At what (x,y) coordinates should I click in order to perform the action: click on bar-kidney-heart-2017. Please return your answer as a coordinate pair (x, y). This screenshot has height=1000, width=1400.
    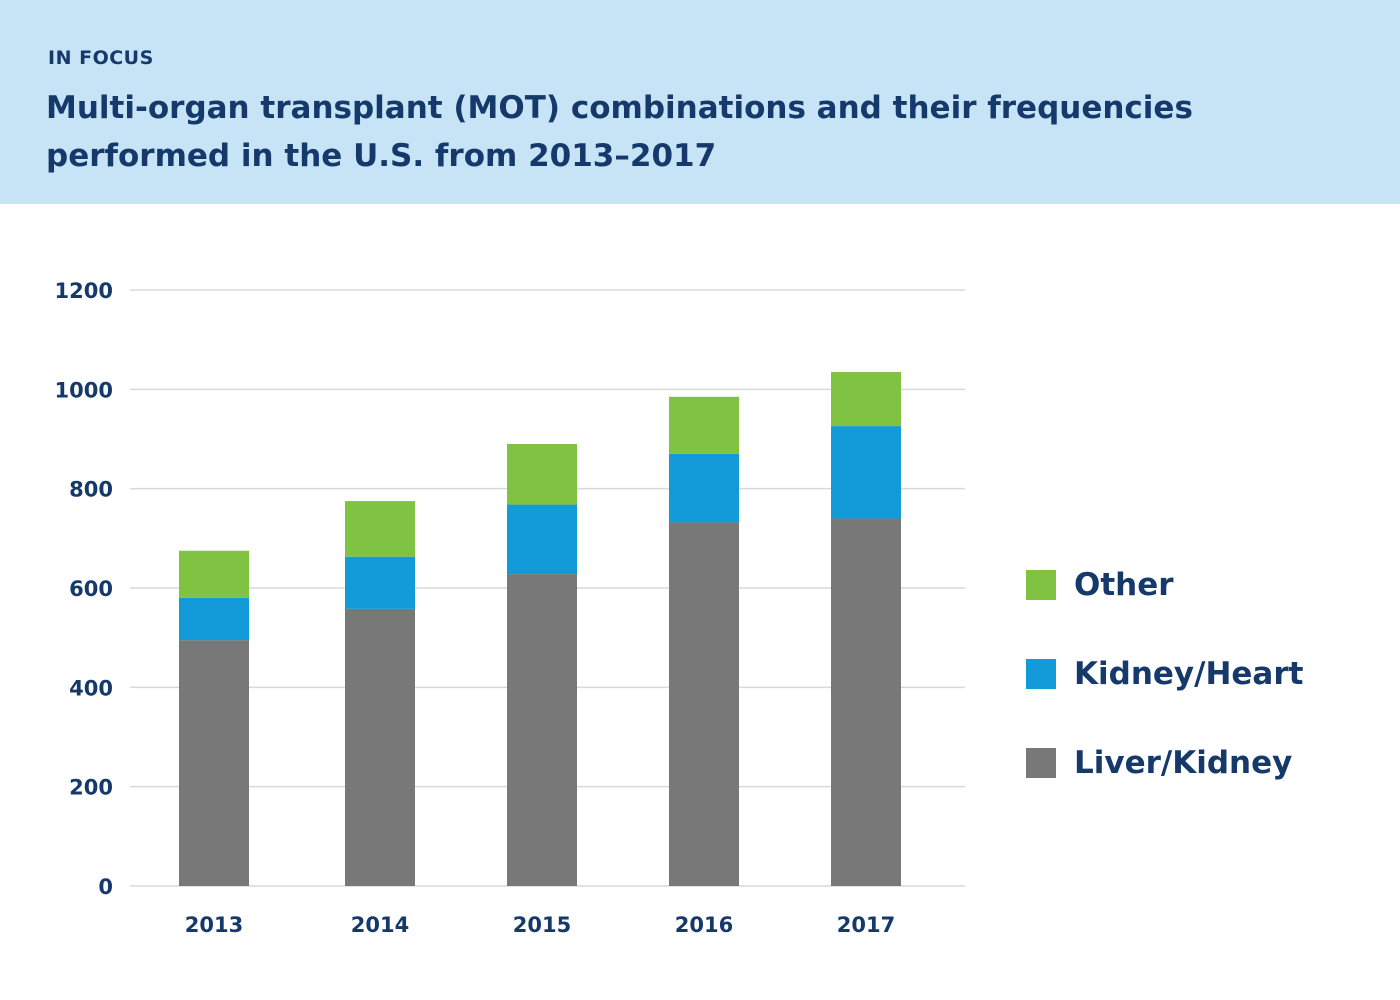
    Looking at the image, I should click on (866, 472).